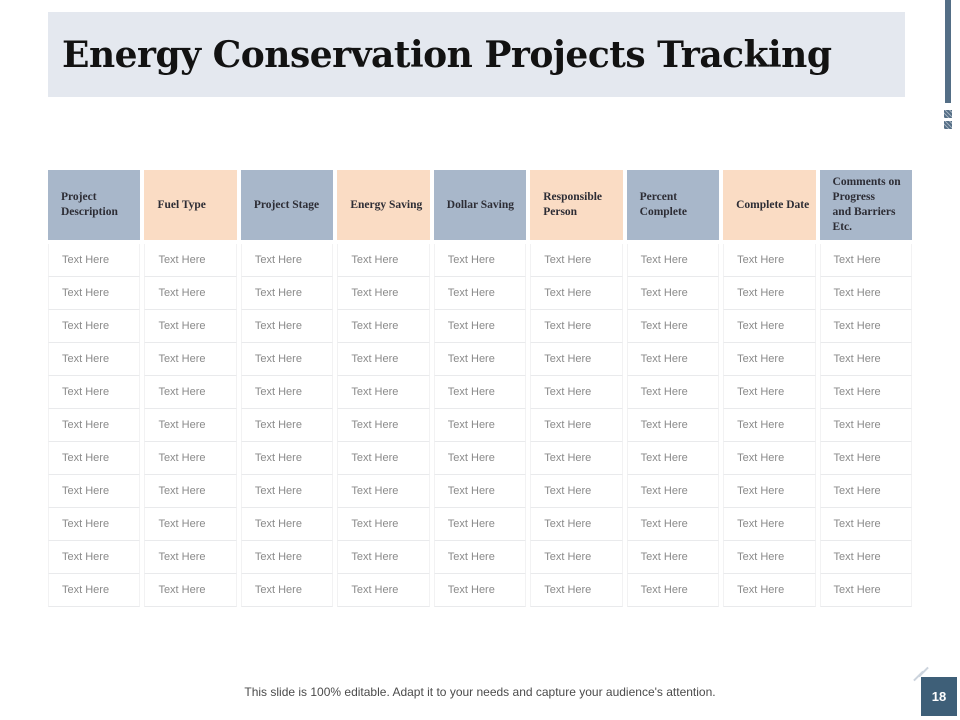 This screenshot has width=960, height=720. Describe the element at coordinates (383, 205) in the screenshot. I see `column-header-energy-saving: Energy Saving` at that location.